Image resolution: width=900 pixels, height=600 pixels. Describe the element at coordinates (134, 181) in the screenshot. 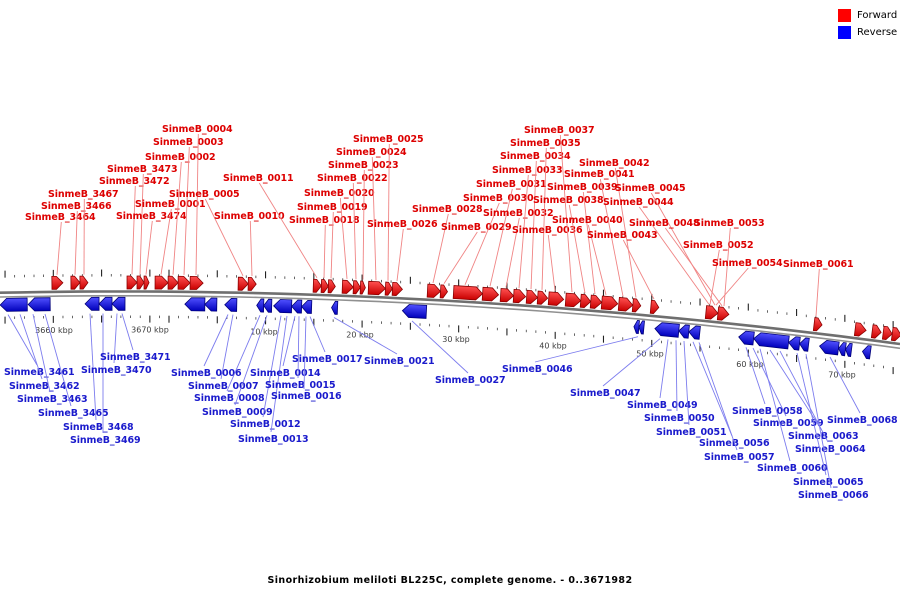

I see `gene-label: SinmeB_3472` at that location.